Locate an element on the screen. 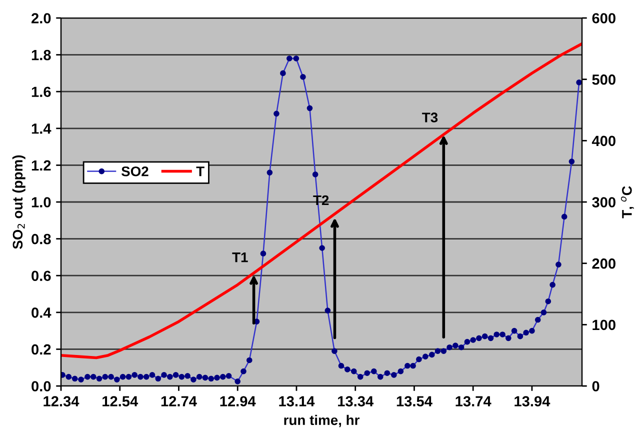 Image resolution: width=636 pixels, height=434 pixels. y-tick-label: 1.4 is located at coordinates (42, 129).